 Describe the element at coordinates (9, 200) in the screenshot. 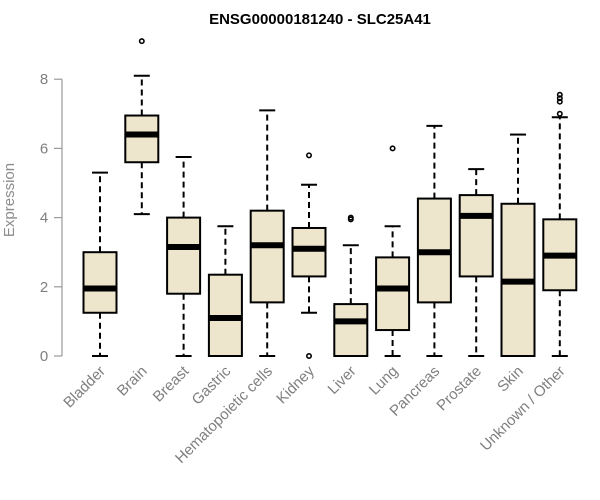

I see `y-axis-label: Expression` at that location.